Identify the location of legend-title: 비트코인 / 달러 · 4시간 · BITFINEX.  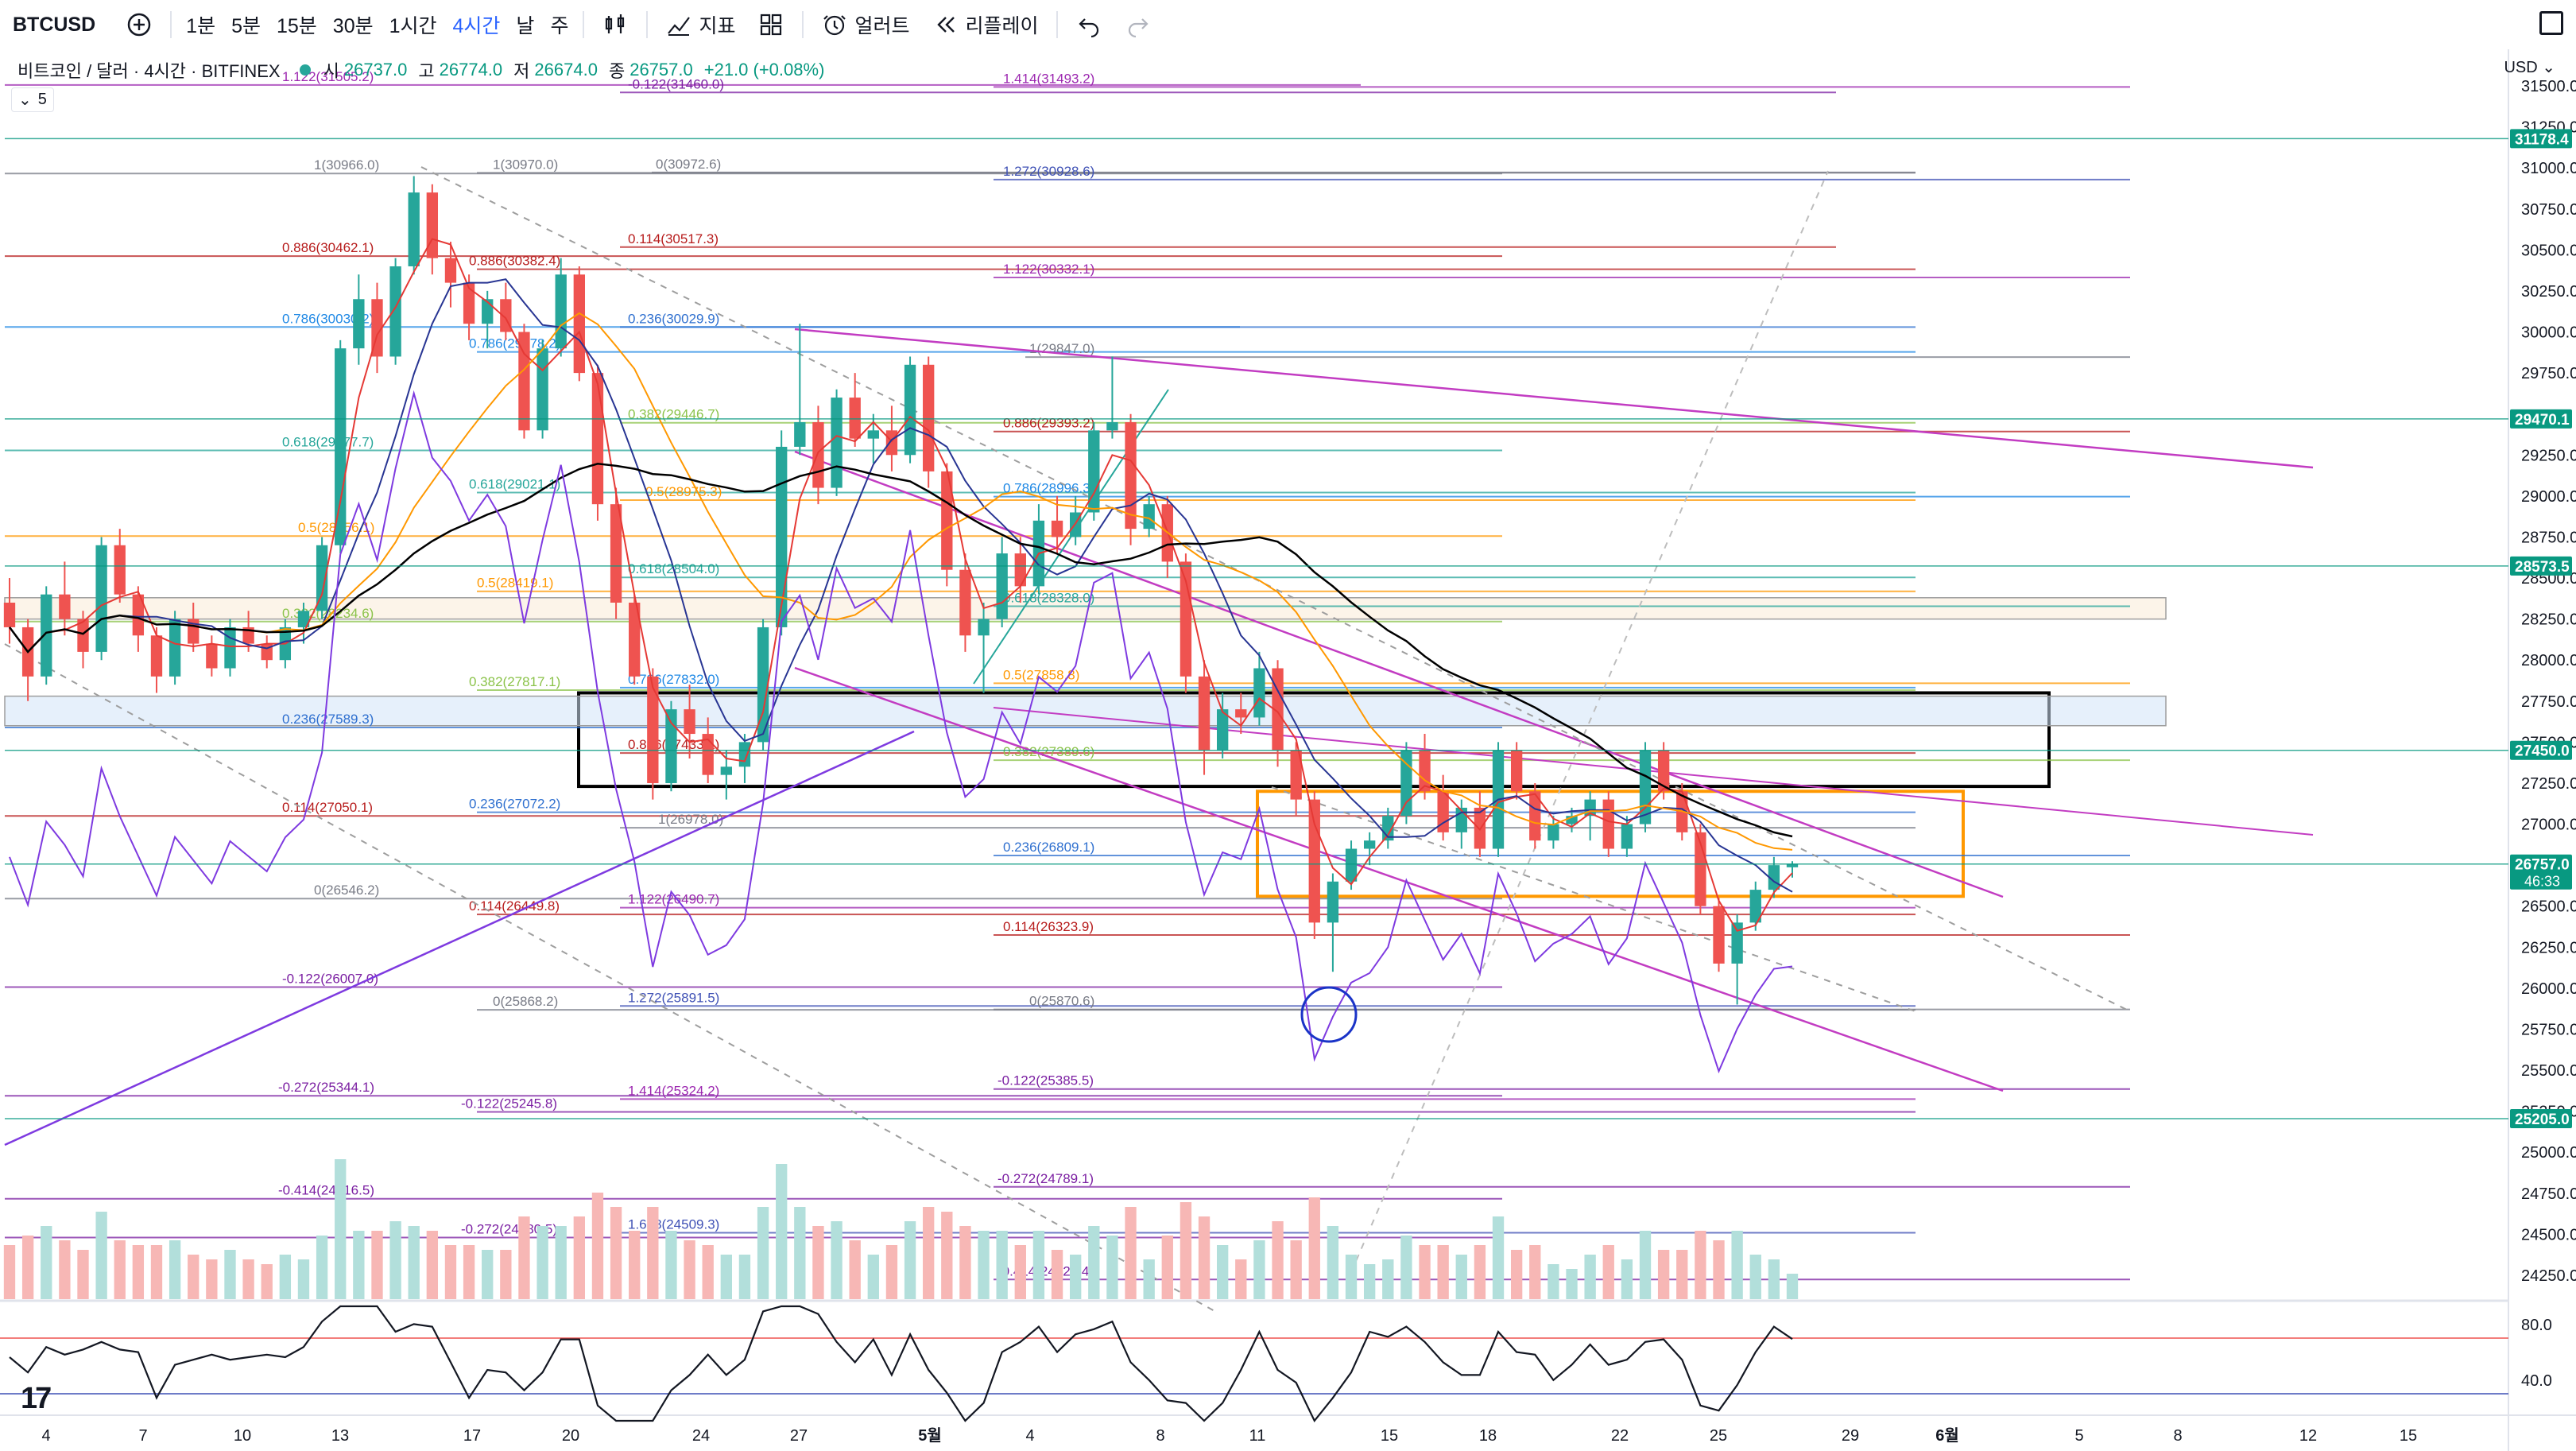
(149, 71).